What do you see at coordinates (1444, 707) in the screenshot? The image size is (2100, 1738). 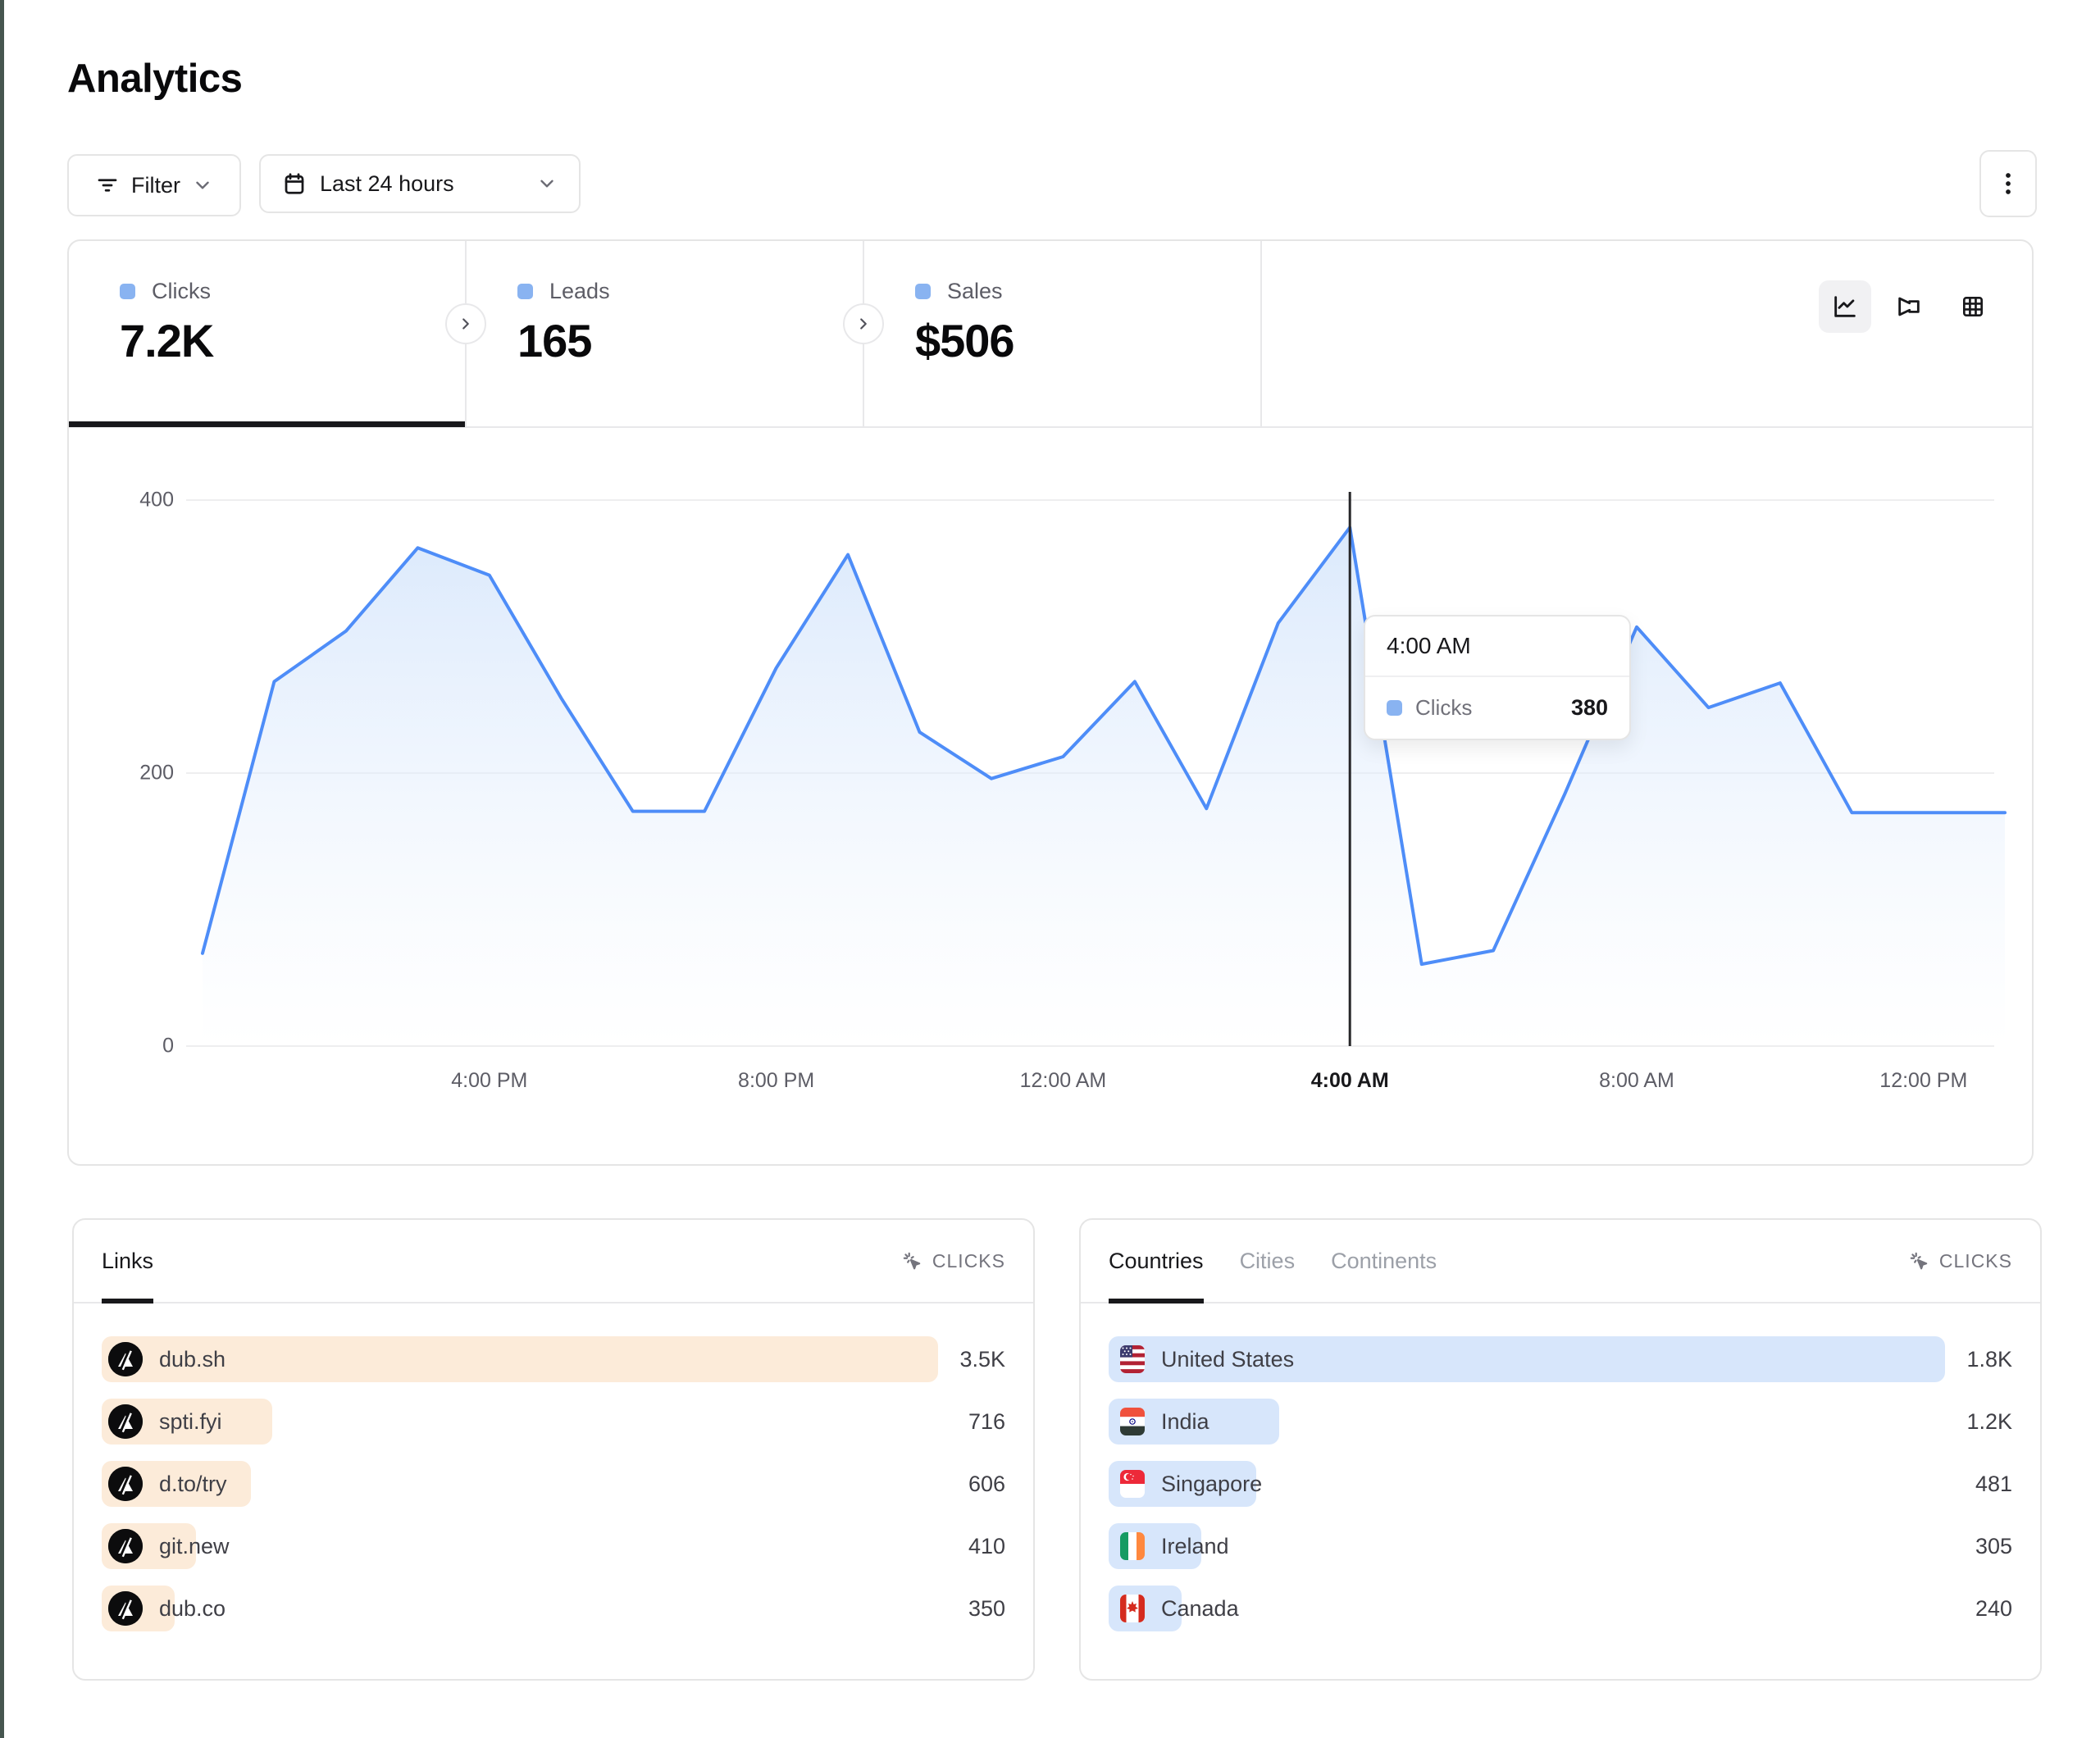 I see `tooltip-series-label: Clicks` at bounding box center [1444, 707].